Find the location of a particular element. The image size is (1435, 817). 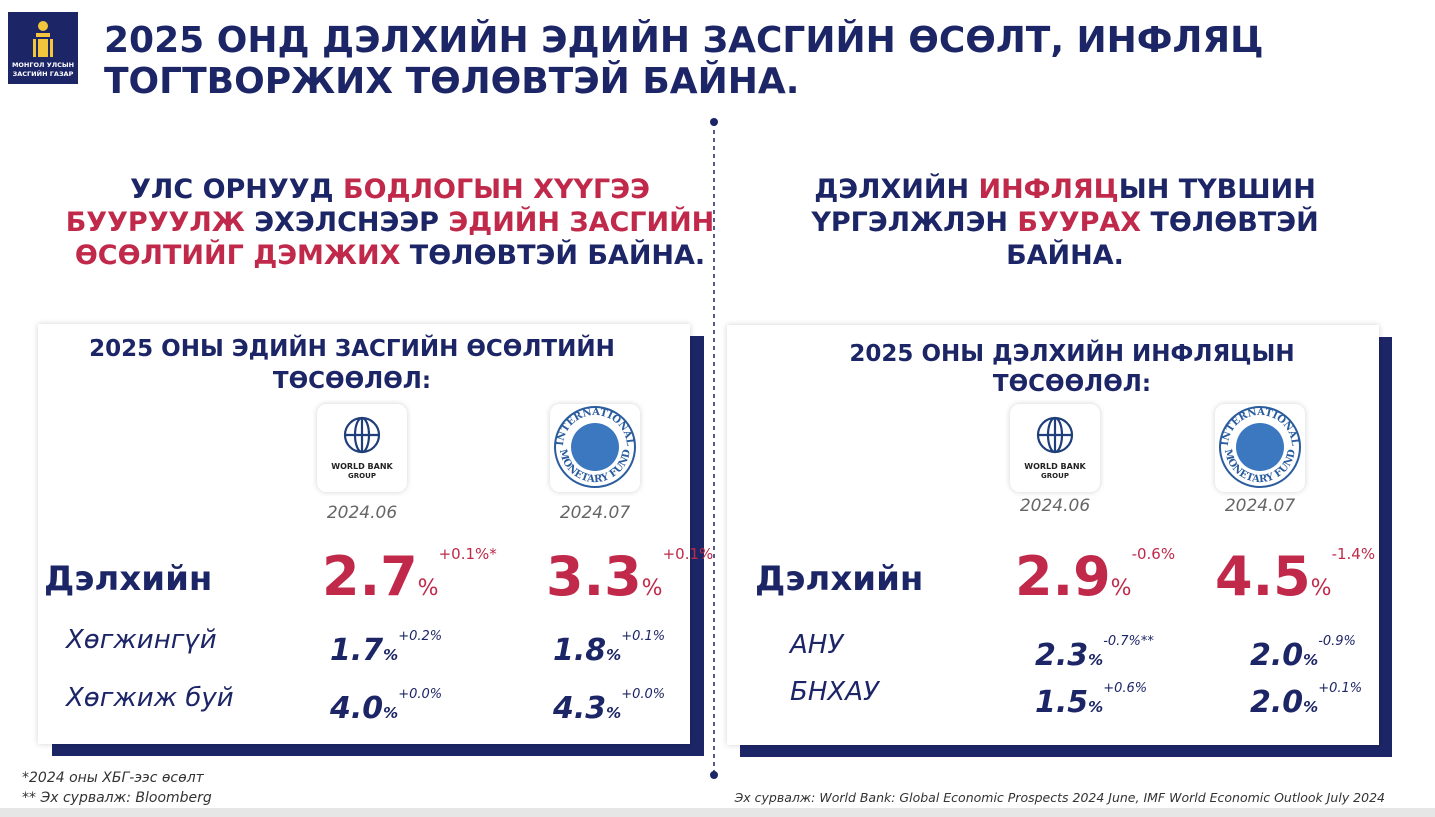

imf-globe is located at coordinates (1260, 447).